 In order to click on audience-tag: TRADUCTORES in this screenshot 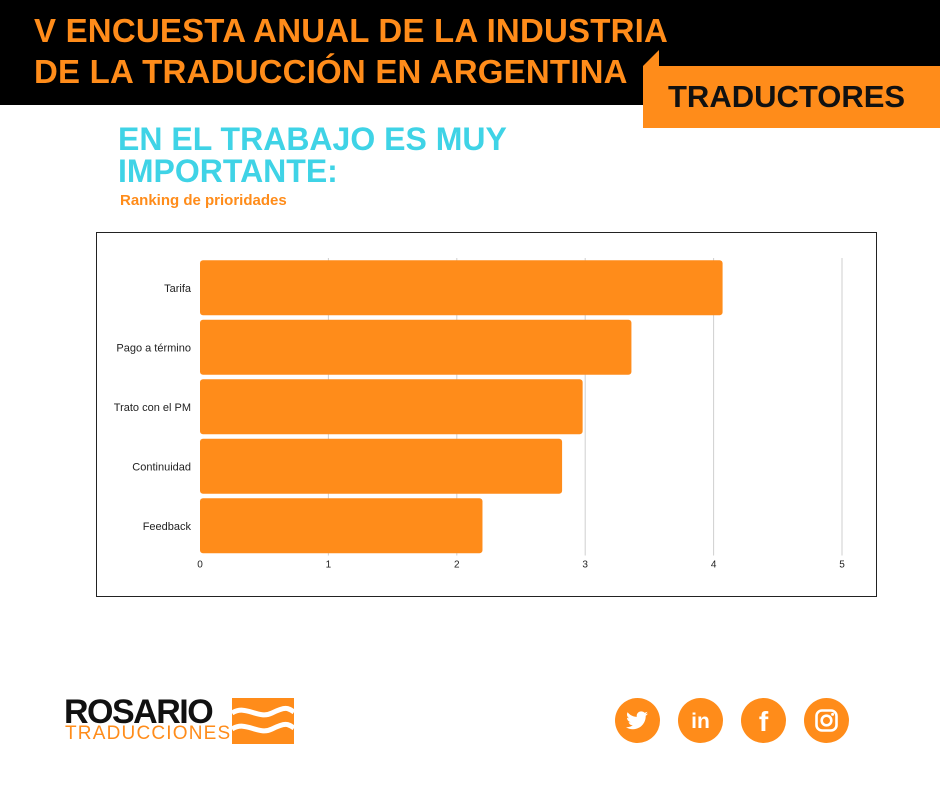, I will do `click(791, 97)`.